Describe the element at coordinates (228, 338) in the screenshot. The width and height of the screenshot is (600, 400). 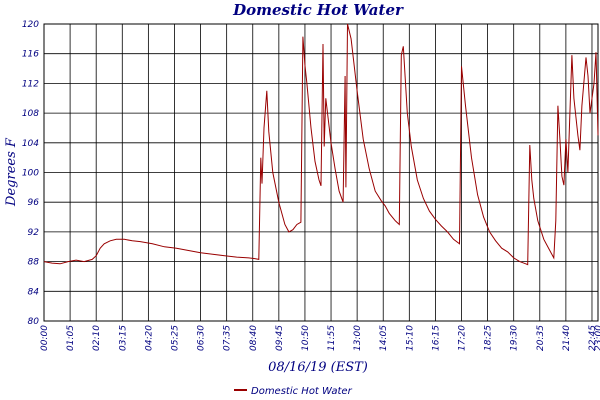
I see `x-tick-label: 07:35` at that location.